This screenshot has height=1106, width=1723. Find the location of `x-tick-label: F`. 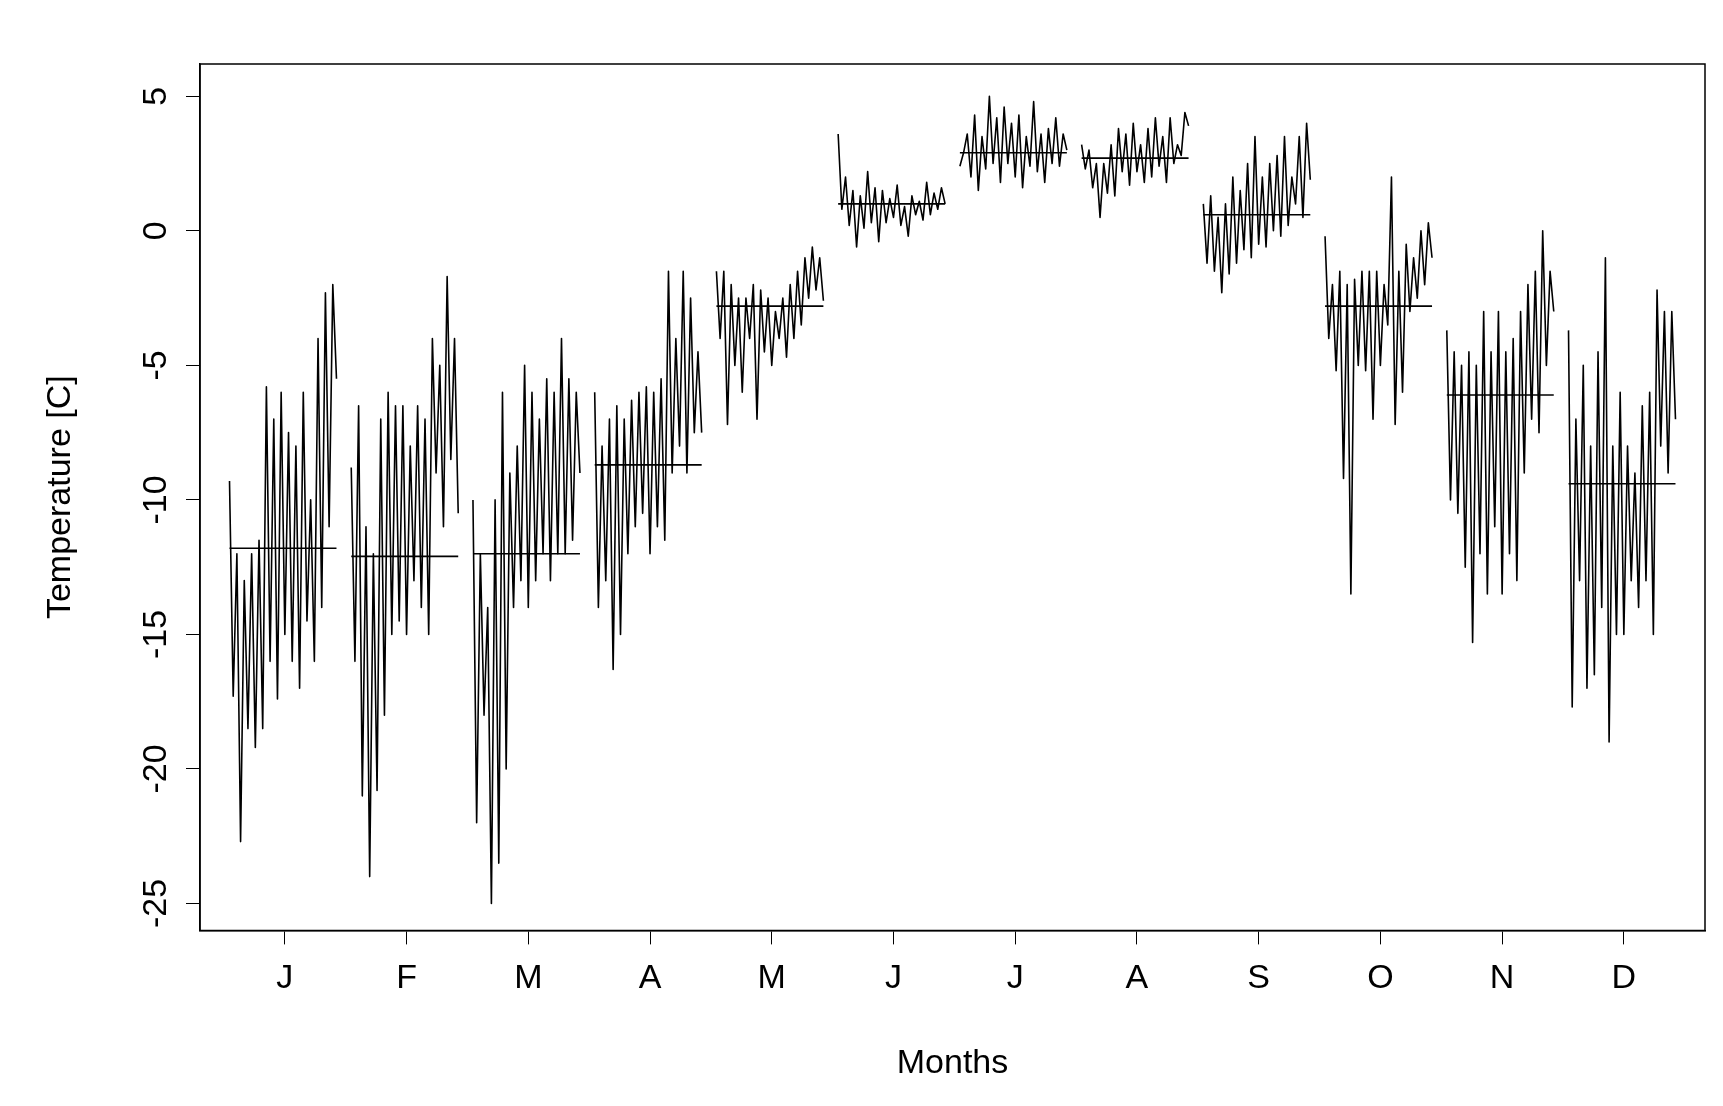

x-tick-label: F is located at coordinates (406, 976).